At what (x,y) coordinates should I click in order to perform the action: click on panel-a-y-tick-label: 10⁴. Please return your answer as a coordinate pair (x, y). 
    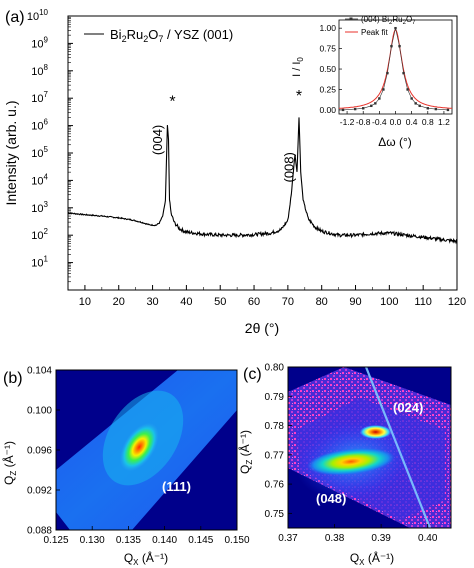
    Looking at the image, I should click on (39, 179).